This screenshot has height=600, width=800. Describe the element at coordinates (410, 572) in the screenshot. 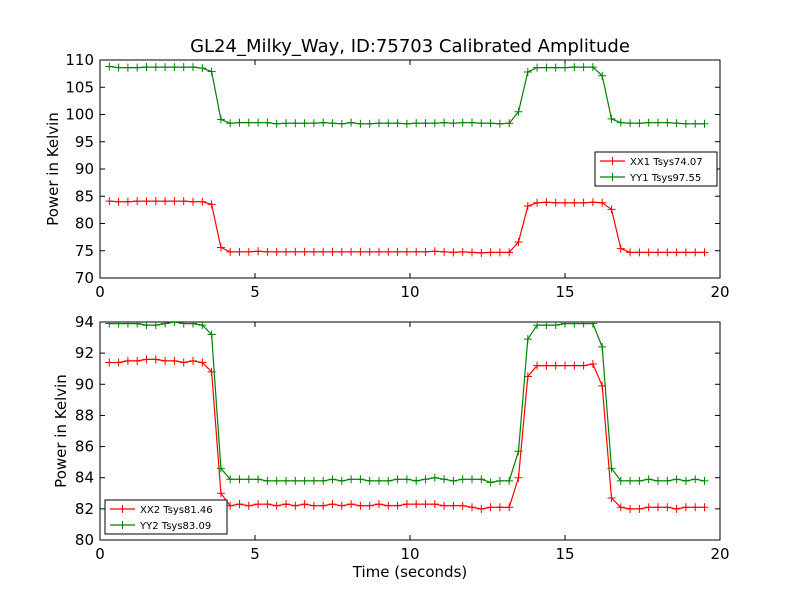

I see `x-axis-label: Time (seconds)` at that location.